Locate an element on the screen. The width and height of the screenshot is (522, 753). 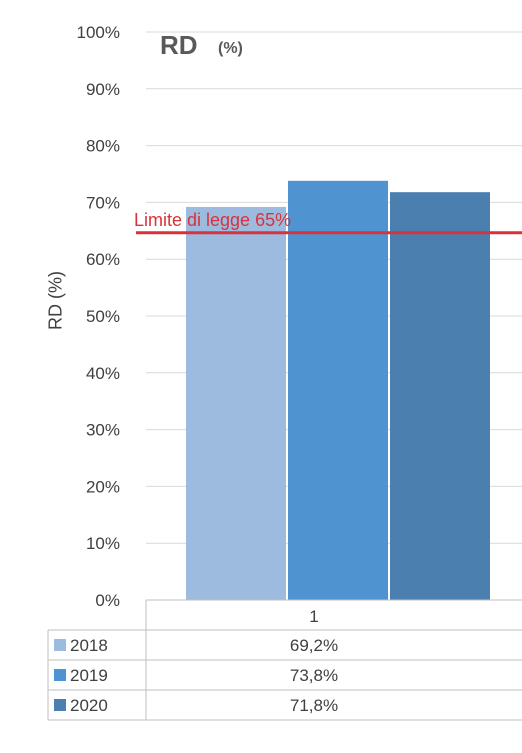
bar-2019 is located at coordinates (338, 390).